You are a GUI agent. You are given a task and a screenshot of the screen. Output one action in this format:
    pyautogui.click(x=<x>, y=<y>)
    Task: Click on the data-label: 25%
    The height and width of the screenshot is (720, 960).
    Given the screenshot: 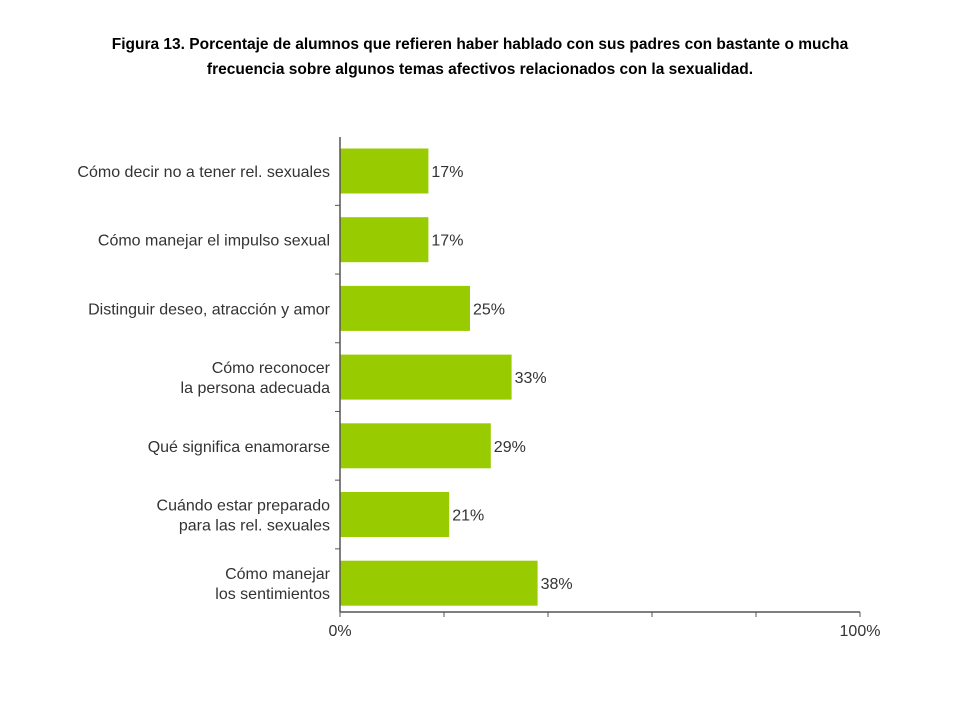 What is the action you would take?
    pyautogui.click(x=489, y=309)
    